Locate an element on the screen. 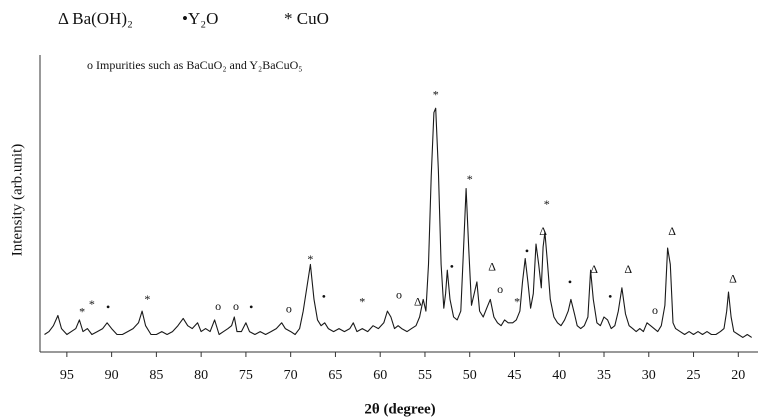  x-axis-label: 2θ (degree) is located at coordinates (399, 409).